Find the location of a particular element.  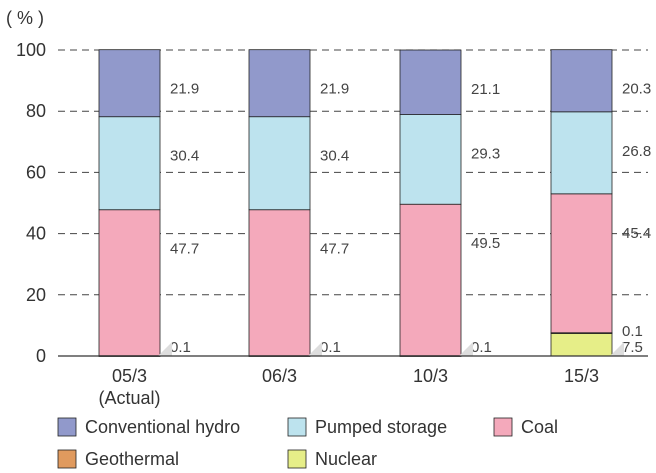

legend-label: Geothermal is located at coordinates (132, 459).